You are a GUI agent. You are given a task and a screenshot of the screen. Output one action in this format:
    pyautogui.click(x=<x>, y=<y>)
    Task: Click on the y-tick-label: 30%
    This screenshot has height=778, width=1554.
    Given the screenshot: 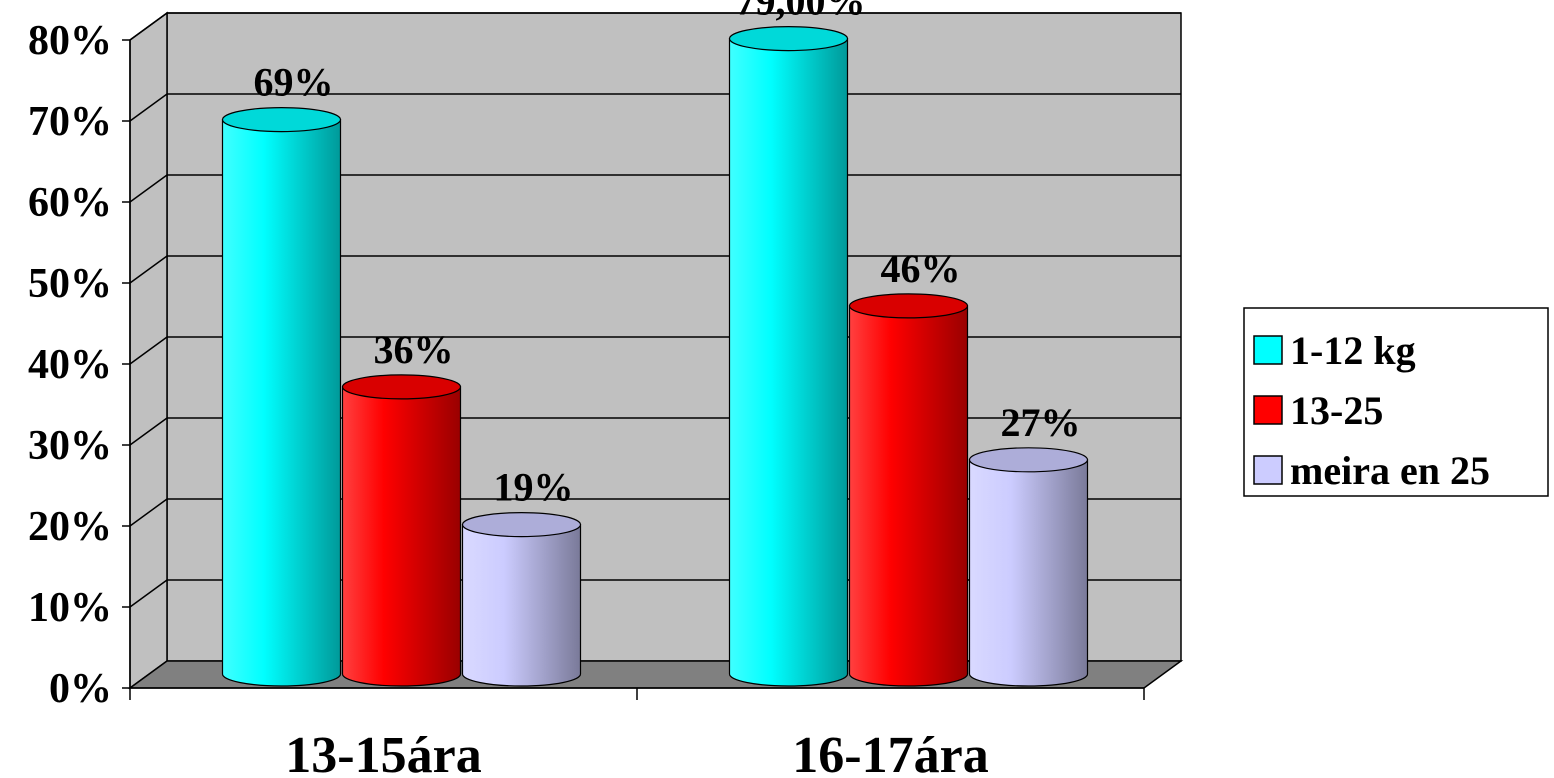 What is the action you would take?
    pyautogui.click(x=70, y=446)
    